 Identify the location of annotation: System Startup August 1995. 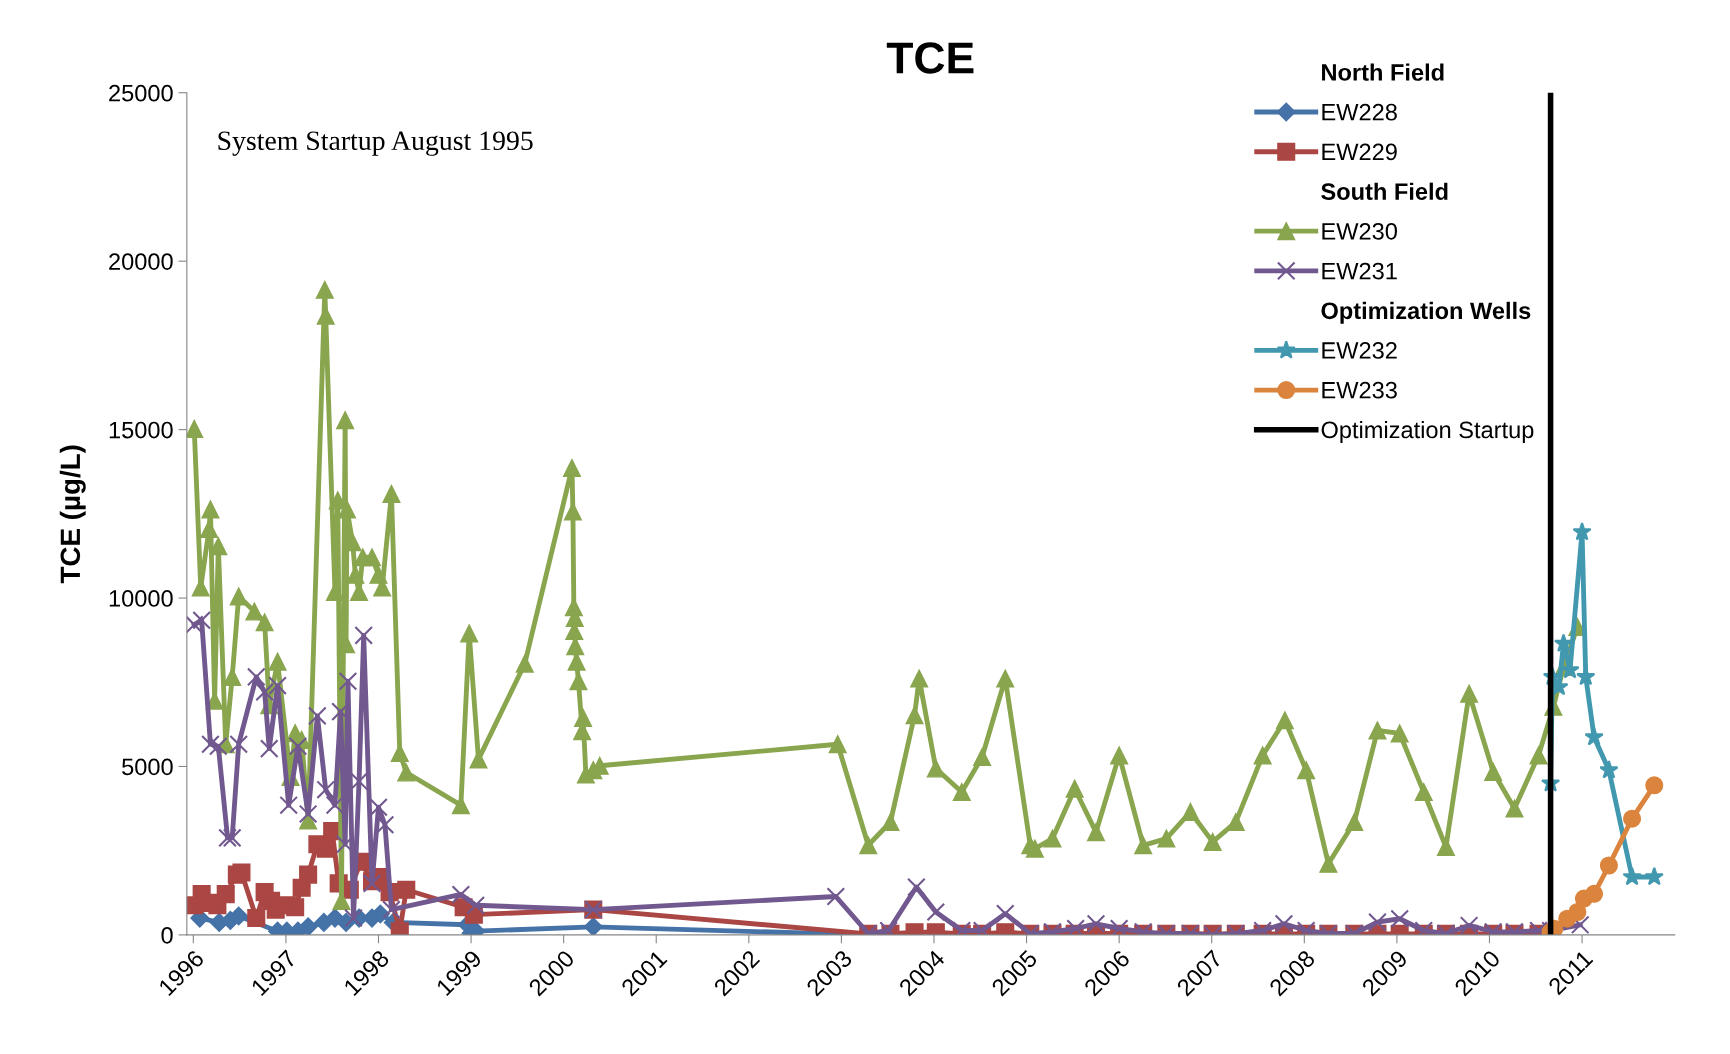
(375, 143).